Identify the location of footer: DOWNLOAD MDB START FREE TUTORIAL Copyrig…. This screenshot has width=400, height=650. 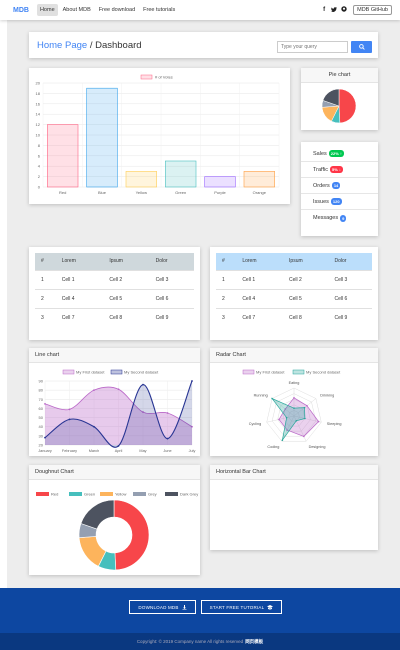
(200, 619).